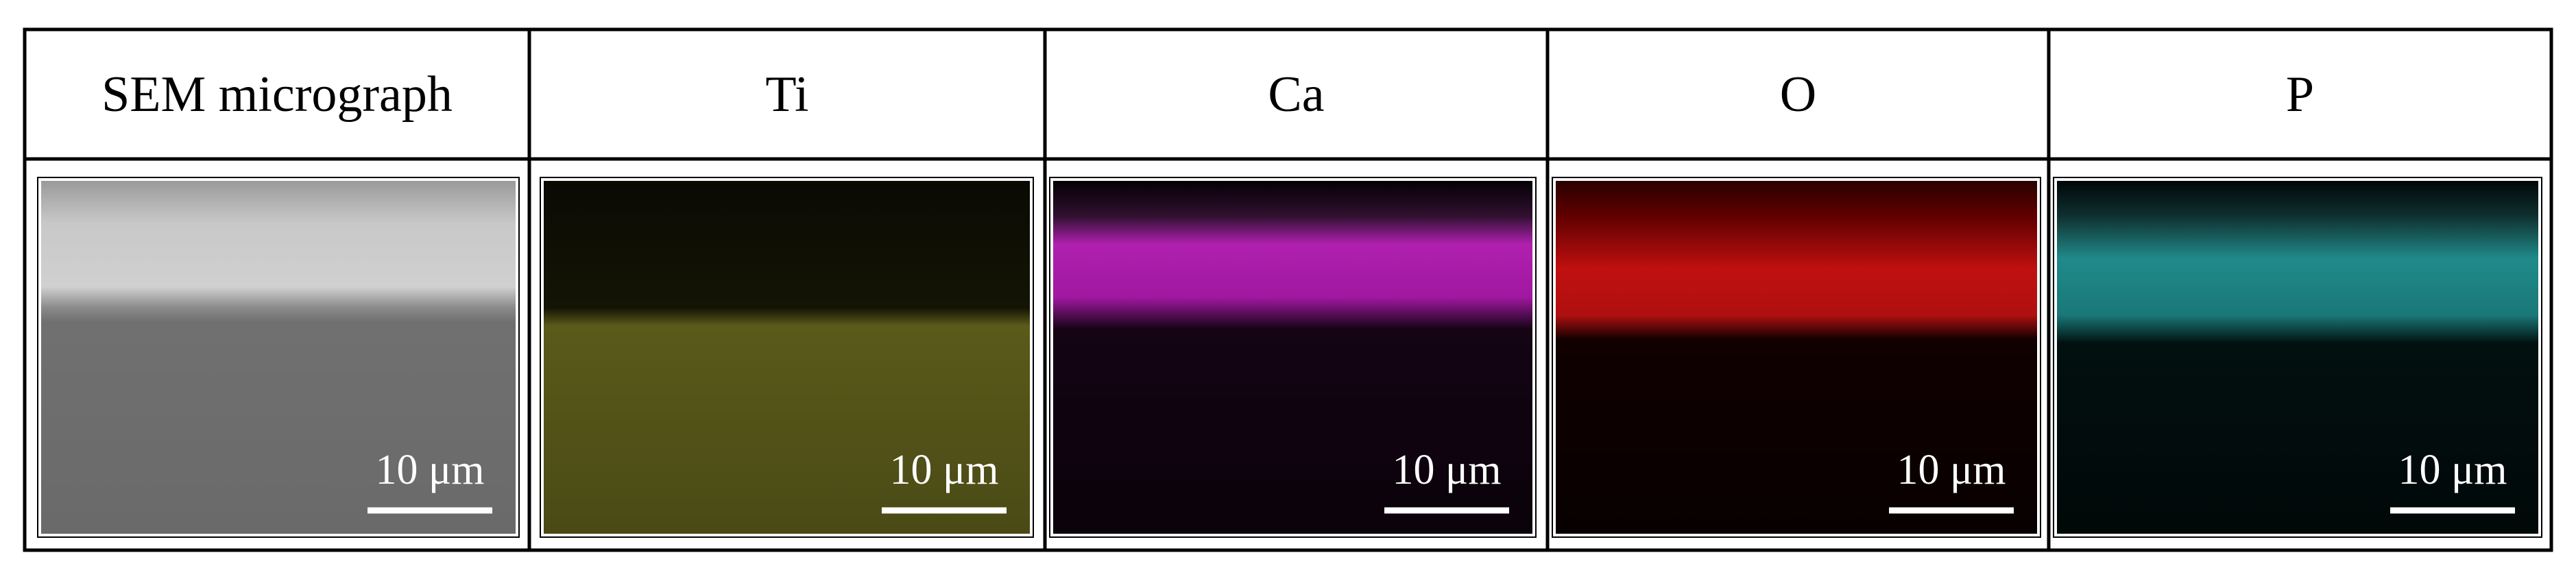  Describe the element at coordinates (277, 94) in the screenshot. I see `panel-header: SEM micrograph` at that location.